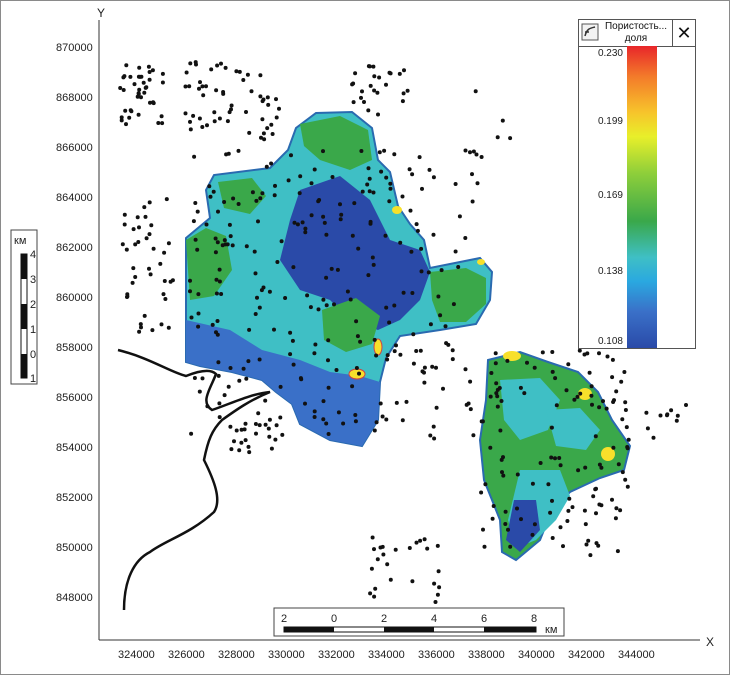  What do you see at coordinates (530, 409) in the screenshot?
I see `mid-low-zone` at bounding box center [530, 409].